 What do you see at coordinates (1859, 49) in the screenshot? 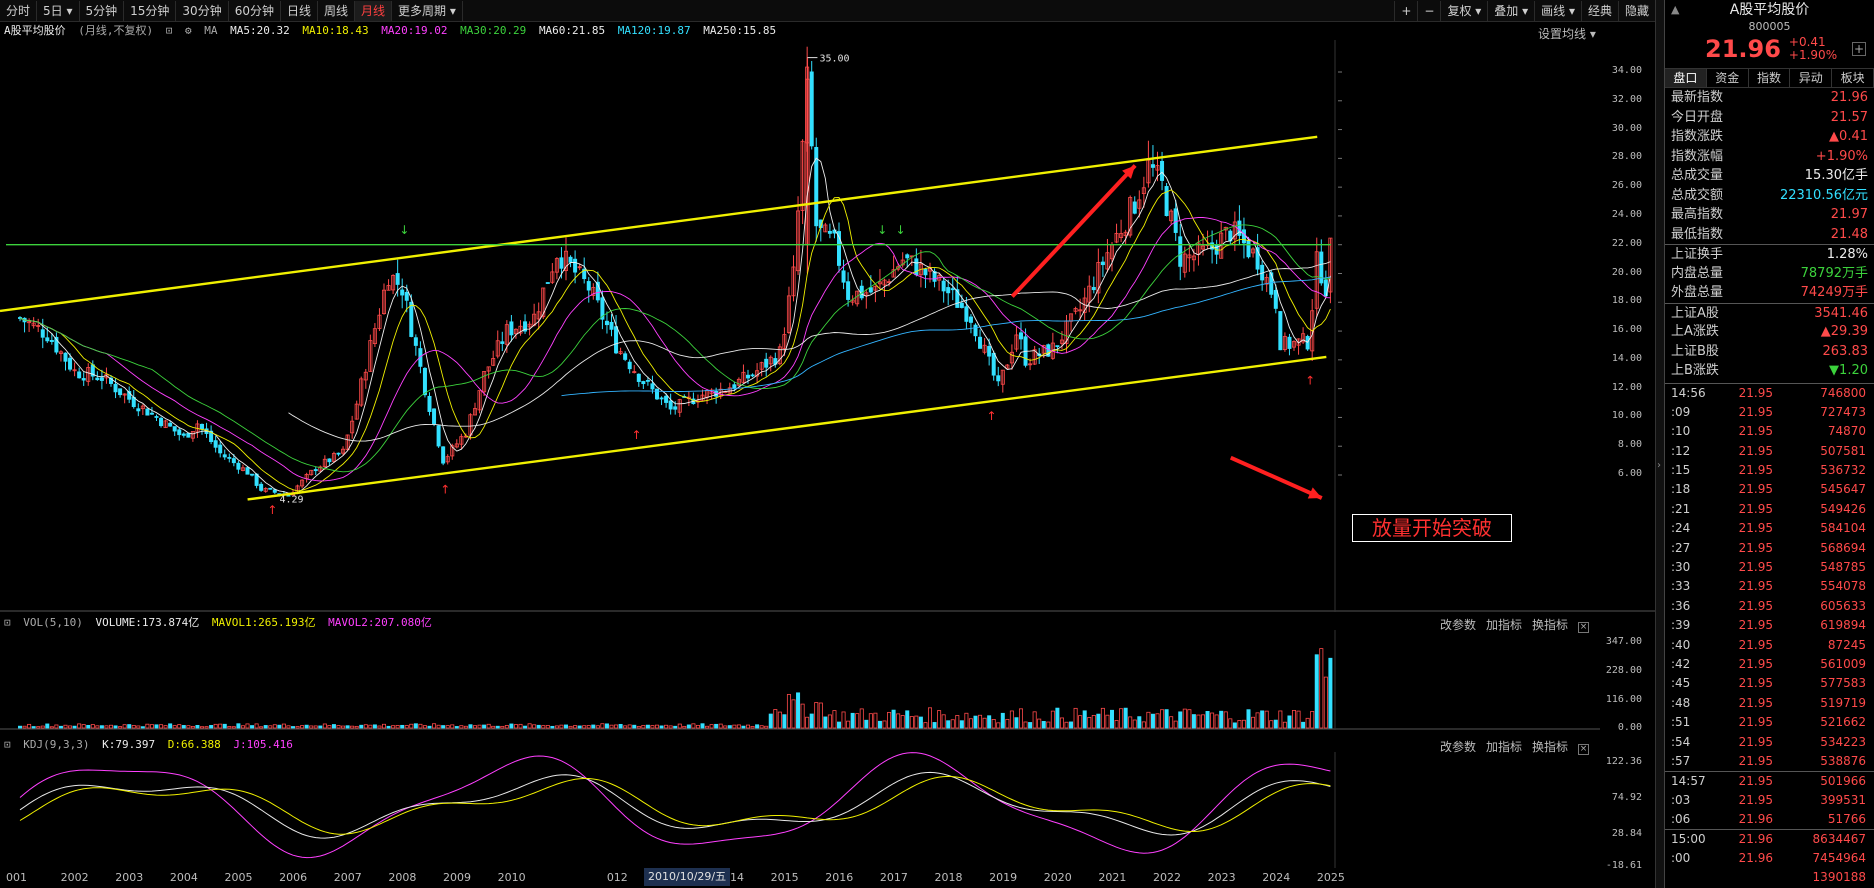
I see `add-watchlist-icon: +` at bounding box center [1859, 49].